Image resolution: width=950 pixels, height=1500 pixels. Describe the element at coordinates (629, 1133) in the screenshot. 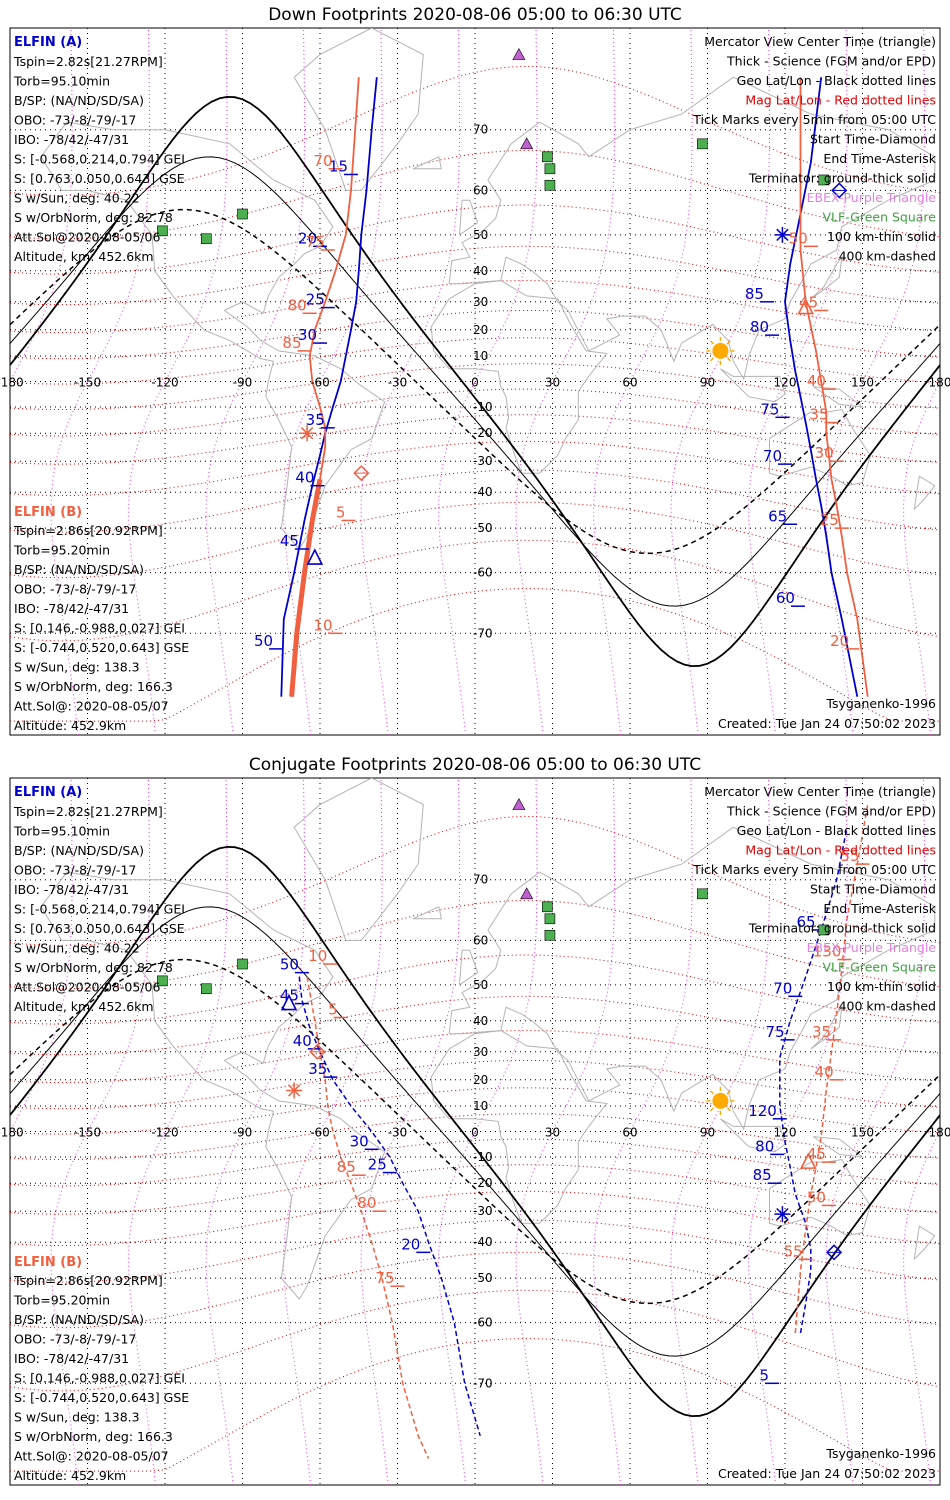

I see `x-tick-label: 60` at that location.